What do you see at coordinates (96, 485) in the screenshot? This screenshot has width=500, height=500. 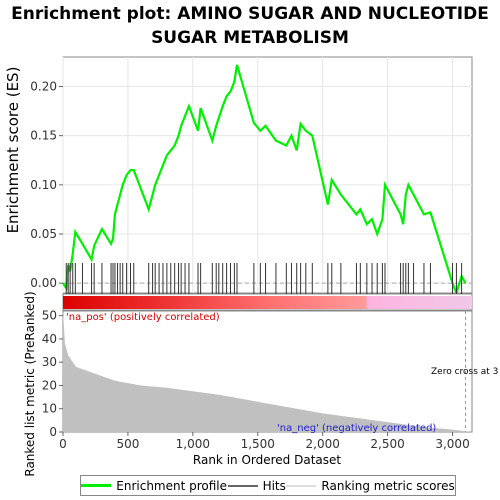 I see `legend-line-green` at bounding box center [96, 485].